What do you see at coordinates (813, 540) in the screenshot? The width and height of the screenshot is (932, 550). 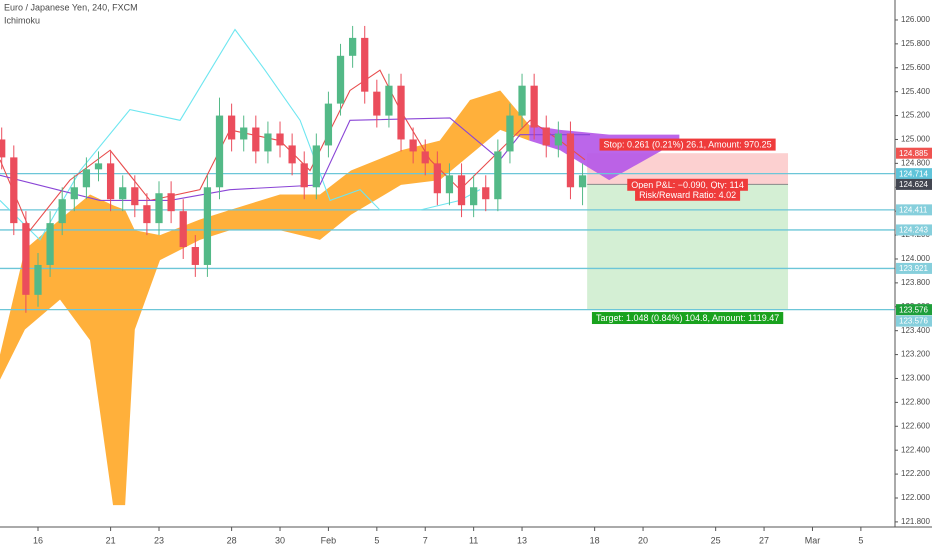 I see `x-tick-label: Mar` at bounding box center [813, 540].